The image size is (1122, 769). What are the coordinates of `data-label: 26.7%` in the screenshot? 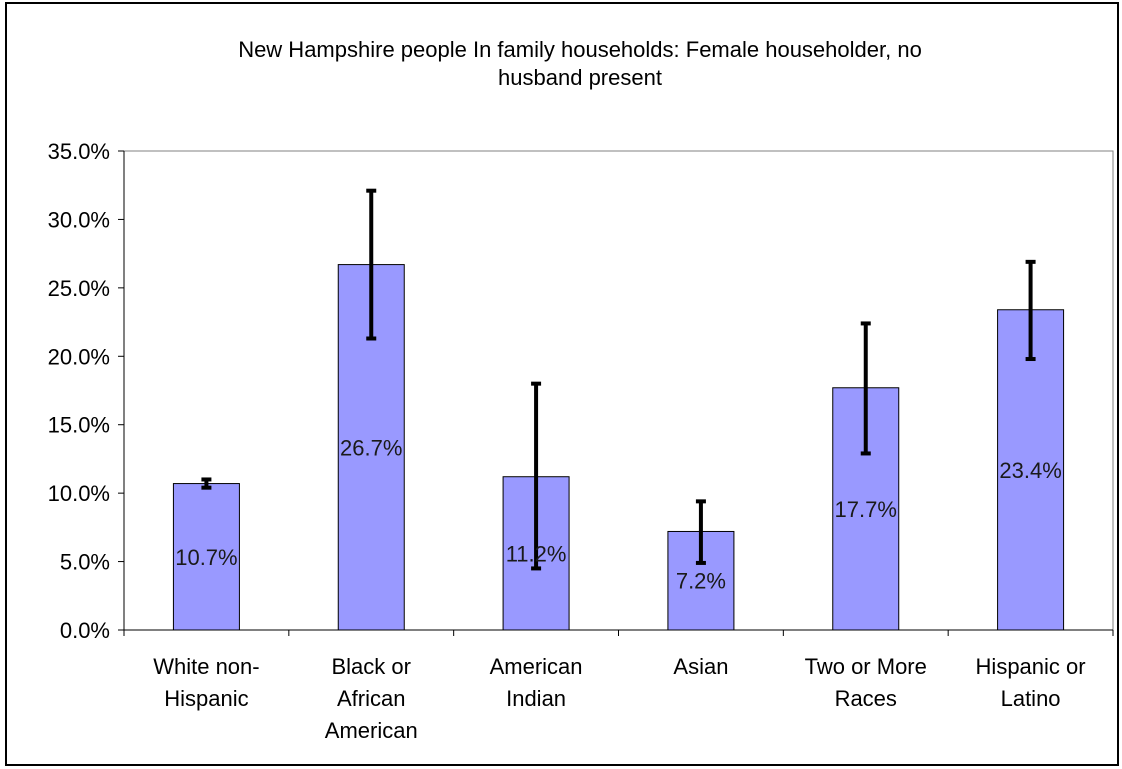 It's located at (371, 447).